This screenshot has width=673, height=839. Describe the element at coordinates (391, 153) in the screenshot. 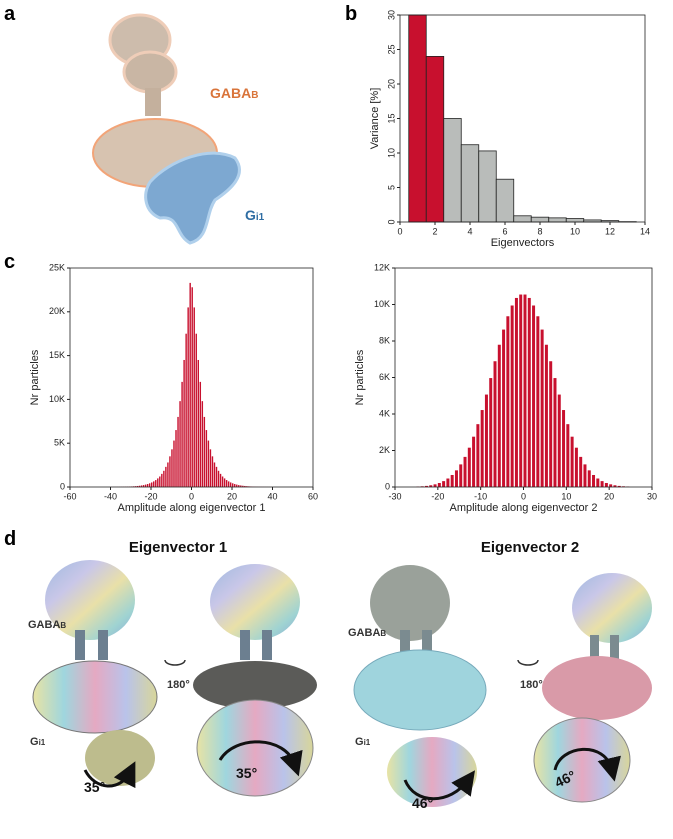

I see `y-tick-label: 10` at that location.